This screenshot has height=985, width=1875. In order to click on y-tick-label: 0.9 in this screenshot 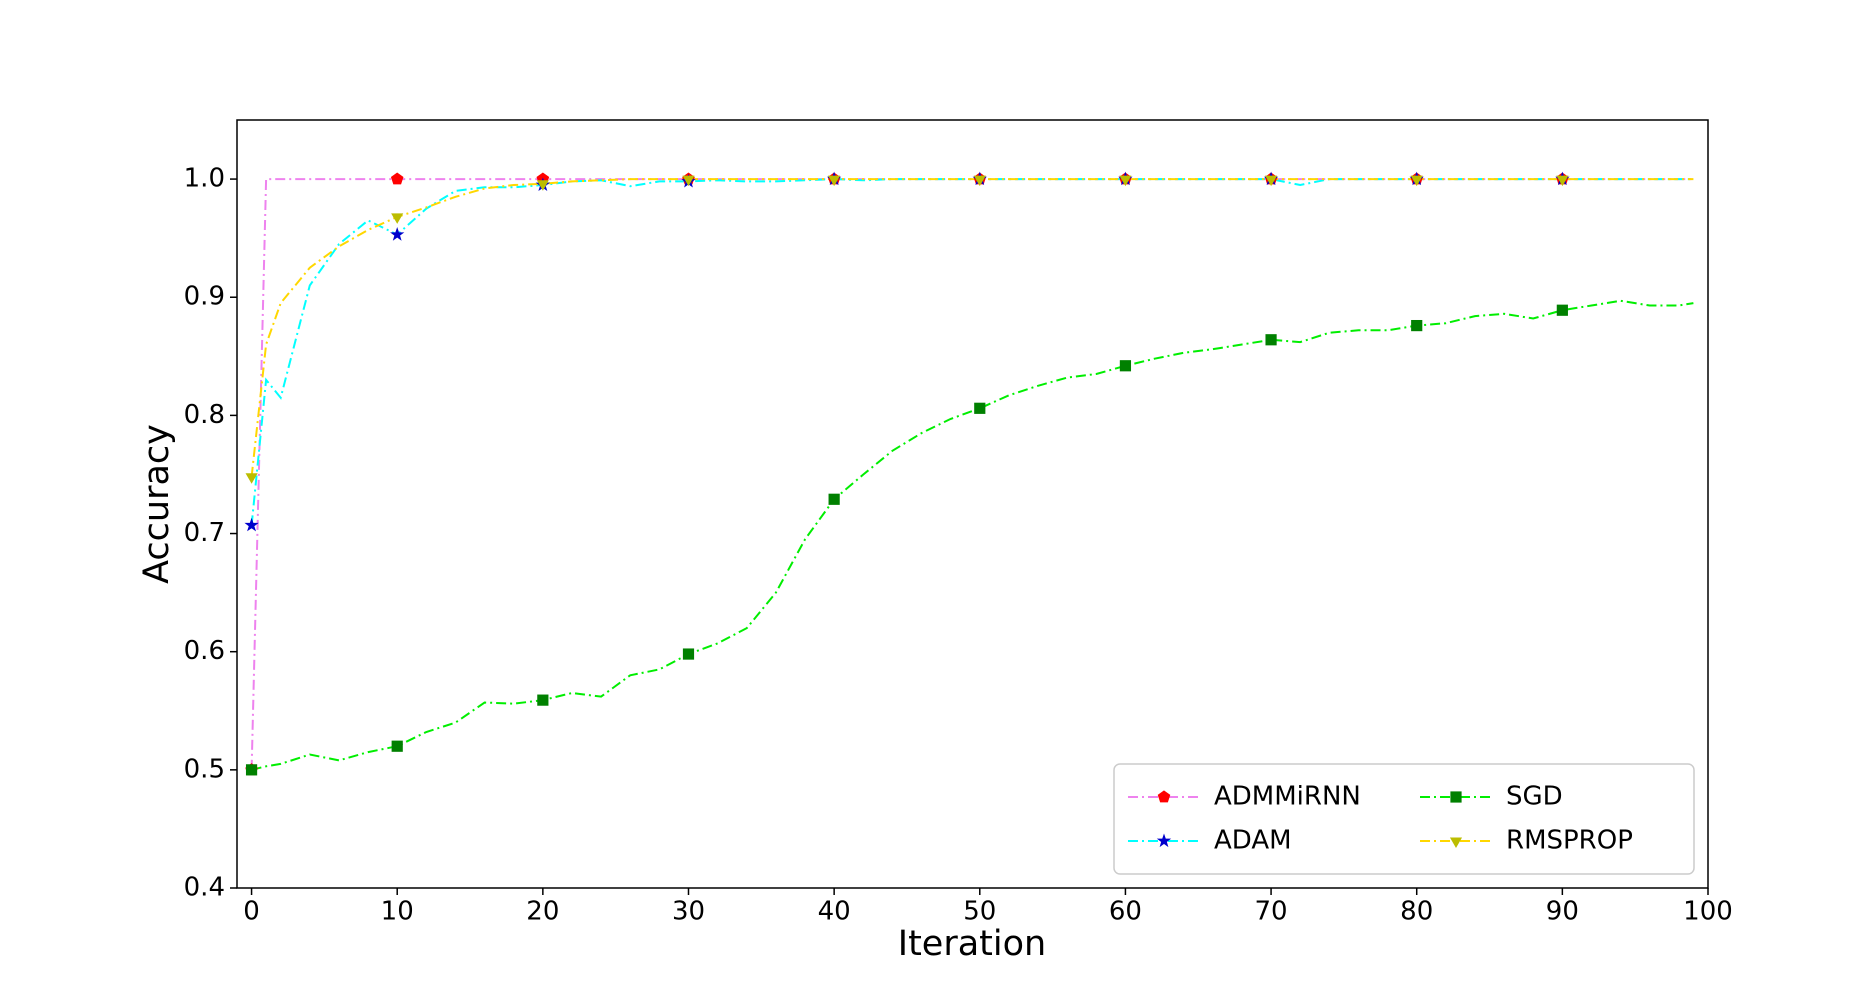, I will do `click(204, 297)`.